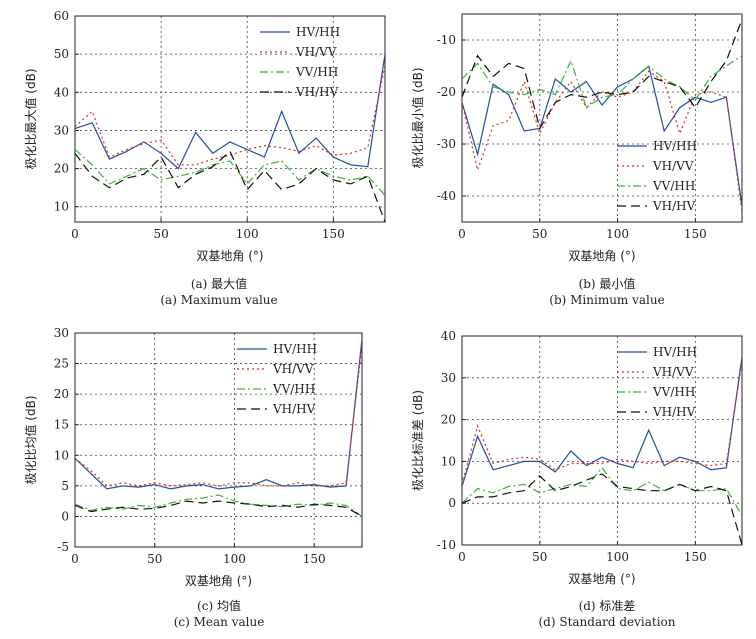  What do you see at coordinates (229, 256) in the screenshot?
I see `panel-a-xlabel: 双基地角 (°)` at bounding box center [229, 256].